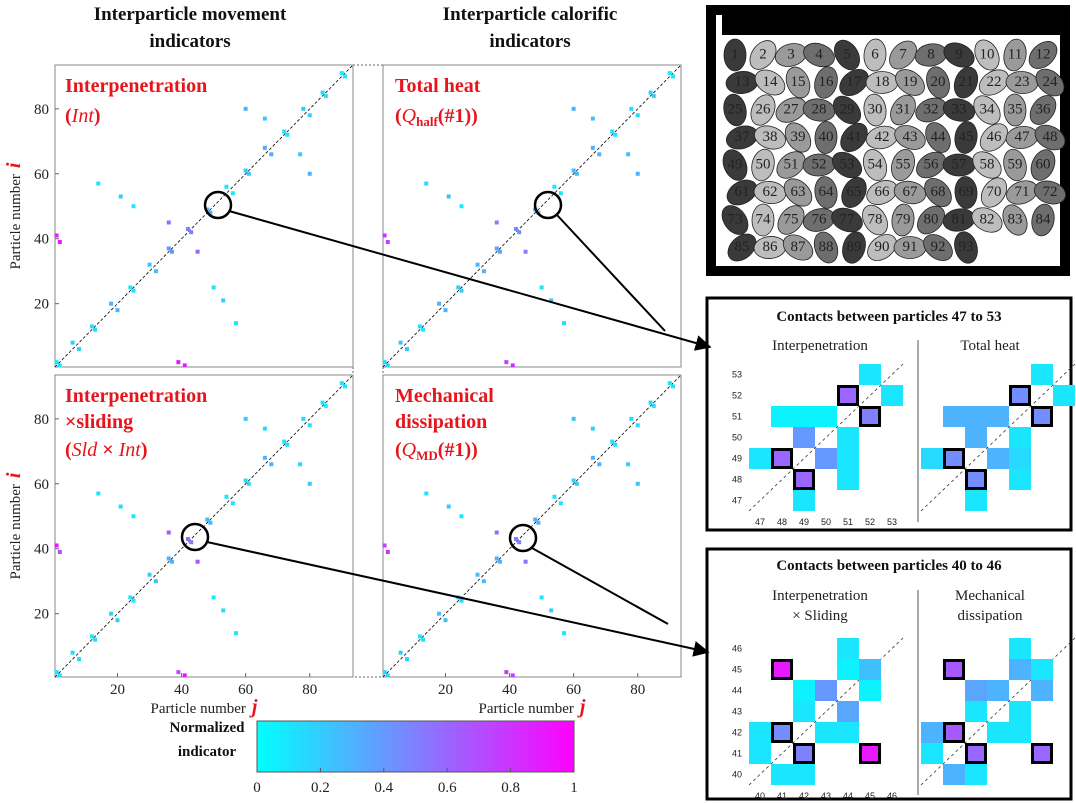  Describe the element at coordinates (415, 782) in the screenshot. I see `colorbar-axis: 0 0.2 0.4 0.6 0.8 1` at that location.